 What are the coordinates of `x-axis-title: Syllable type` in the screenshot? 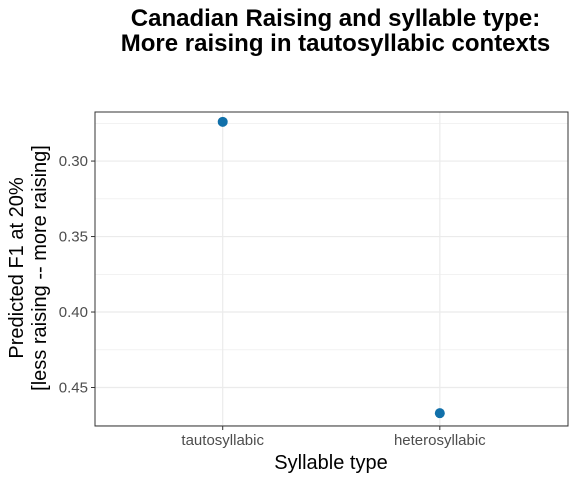 It's located at (330, 463).